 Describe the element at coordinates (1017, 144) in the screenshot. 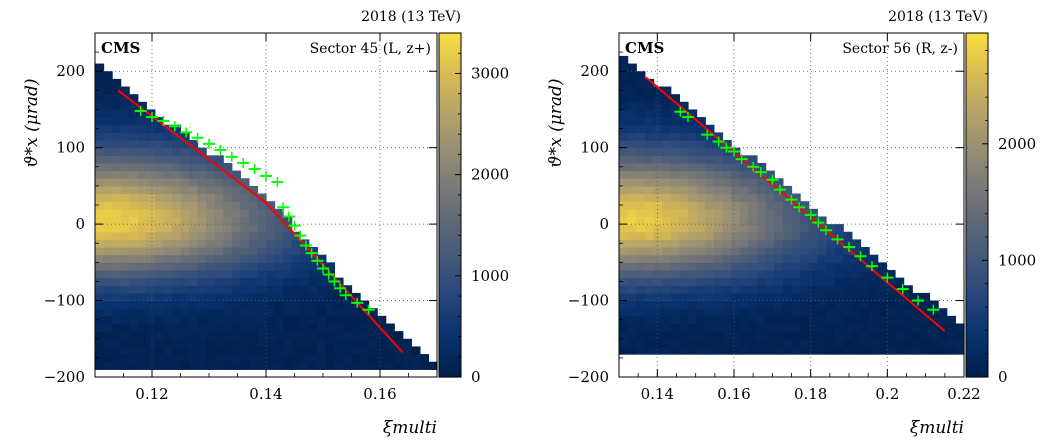

I see `colorbar-tick-label: 2000` at that location.